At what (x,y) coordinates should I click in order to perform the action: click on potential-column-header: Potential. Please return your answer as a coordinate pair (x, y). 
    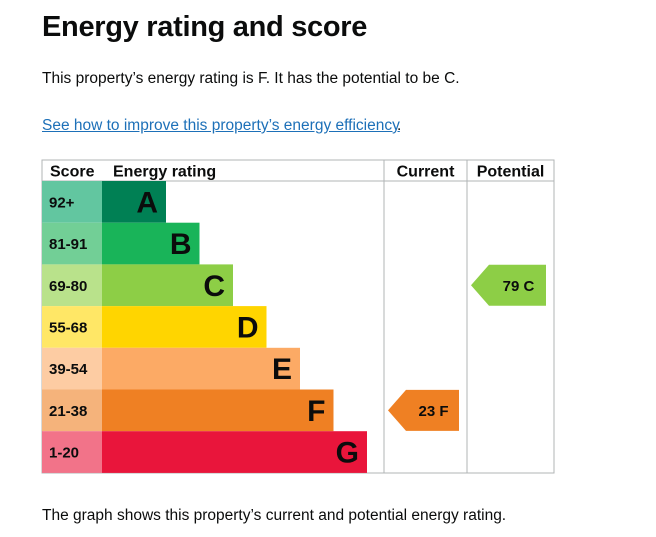
    Looking at the image, I should click on (511, 172).